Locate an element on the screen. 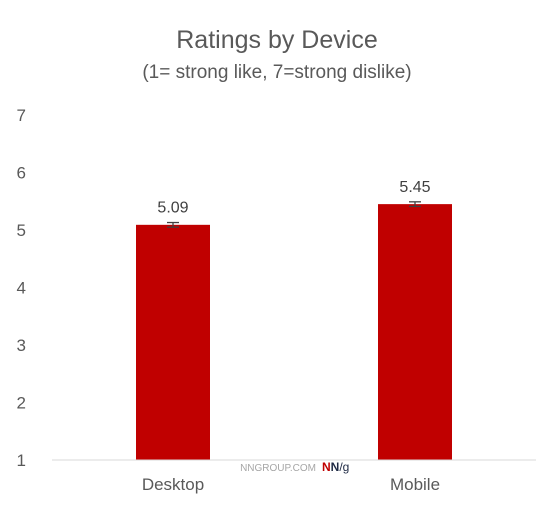  y-tick-label: 1 is located at coordinates (21, 460).